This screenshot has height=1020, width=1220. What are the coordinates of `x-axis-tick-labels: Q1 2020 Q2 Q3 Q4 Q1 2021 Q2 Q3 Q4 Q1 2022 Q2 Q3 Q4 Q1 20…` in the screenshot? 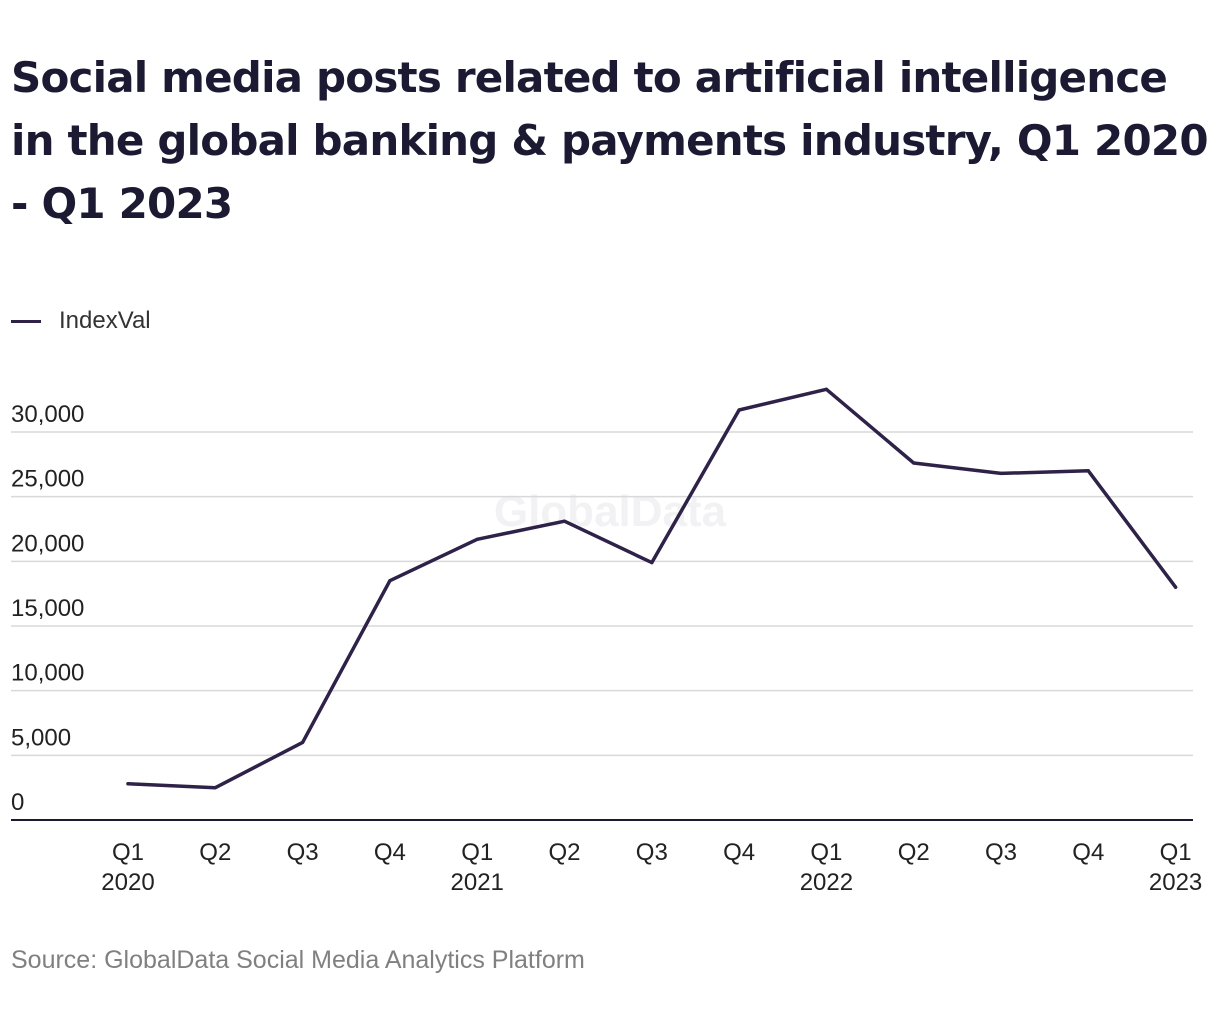 It's located at (651, 867).